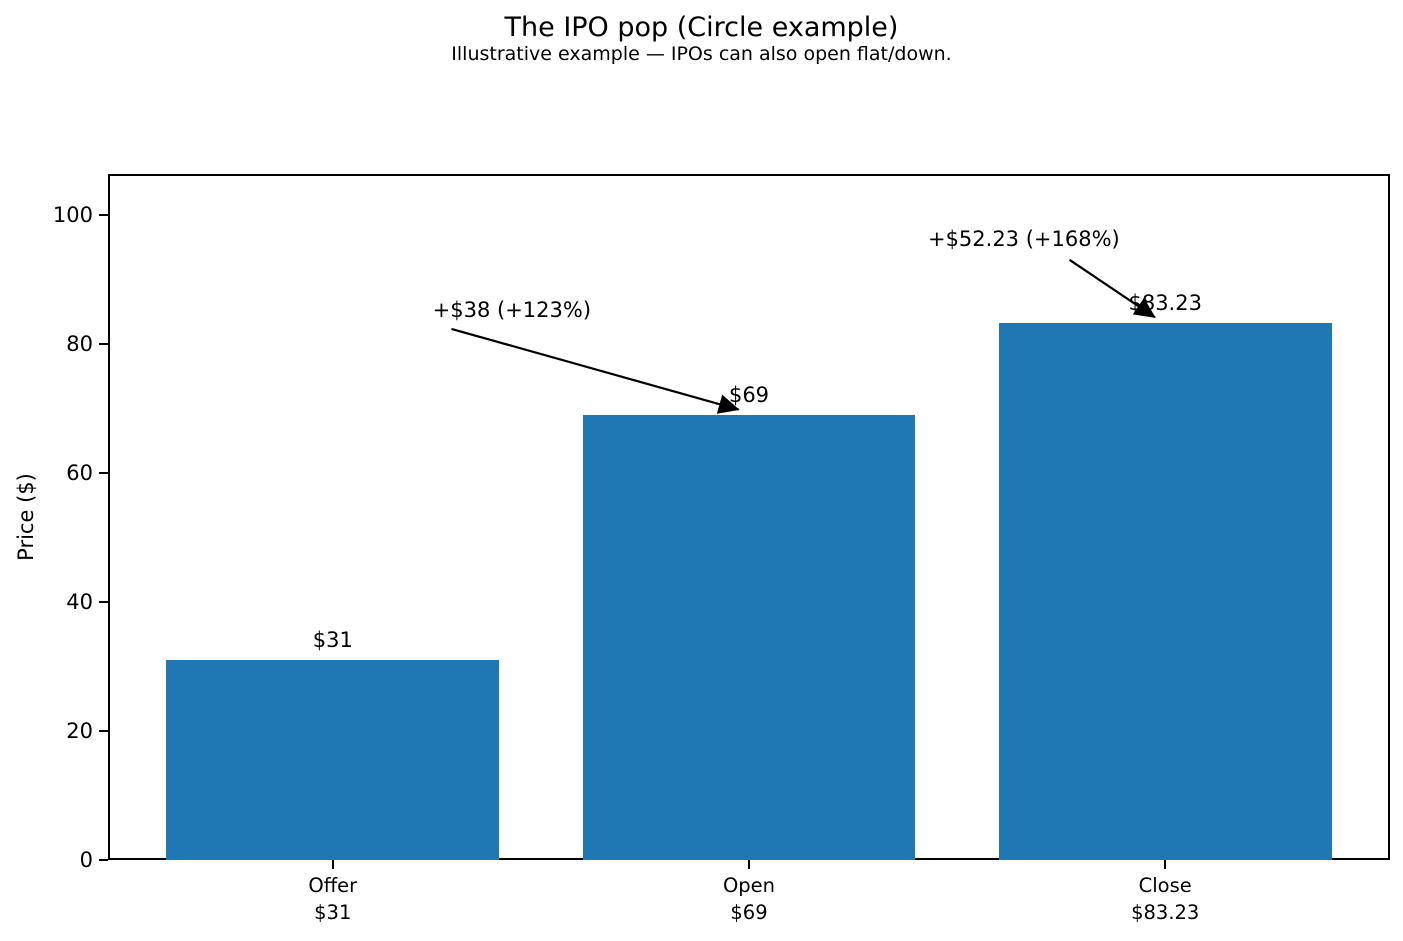 The width and height of the screenshot is (1403, 941). I want to click on bar-value-label: $31, so click(332, 639).